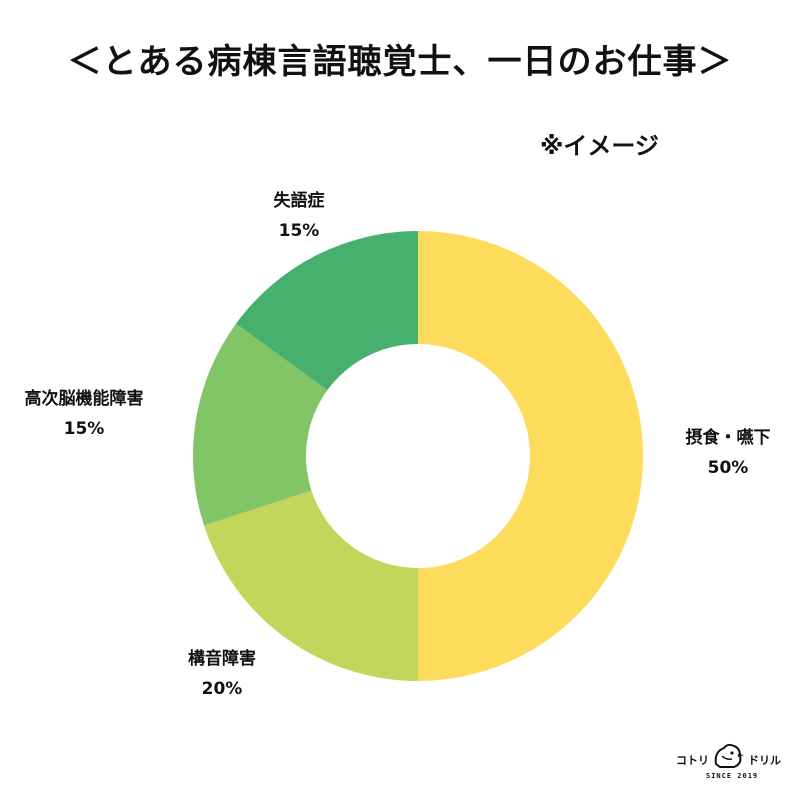 The image size is (800, 800). Describe the element at coordinates (222, 658) in the screenshot. I see `slice-category-label: 構音障害` at that location.